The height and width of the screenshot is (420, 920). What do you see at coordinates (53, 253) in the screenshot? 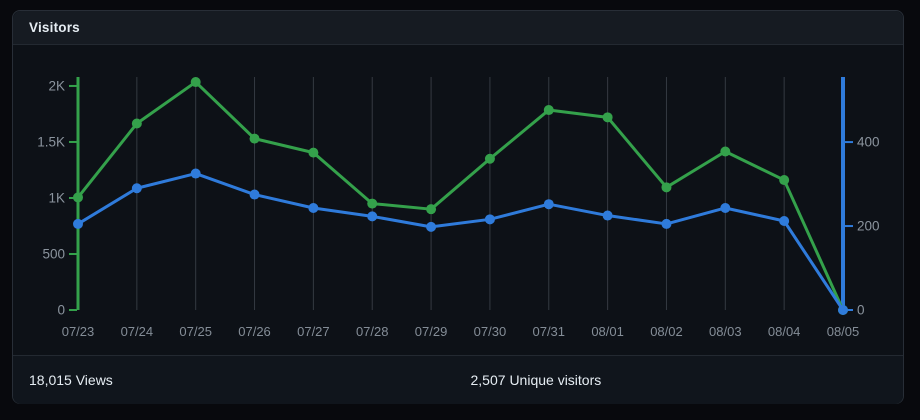
I see `left-axis-tick-label: 500` at bounding box center [53, 253].